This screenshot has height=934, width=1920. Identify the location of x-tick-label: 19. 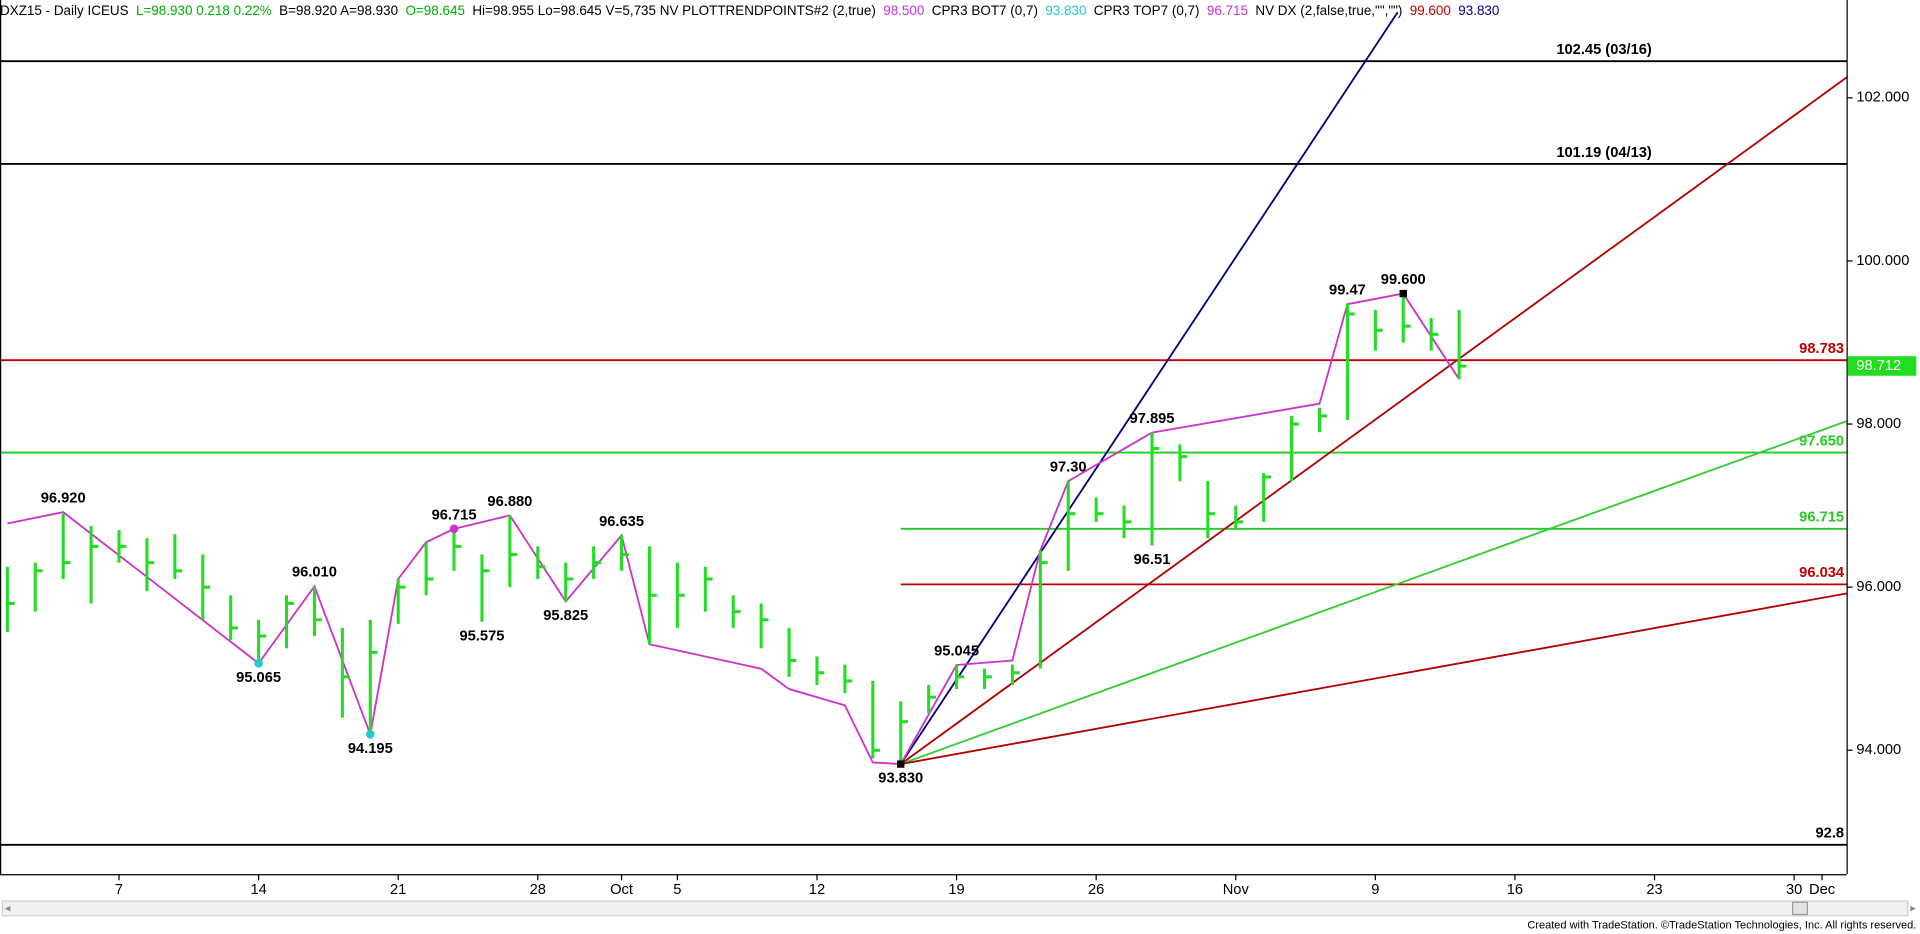
(956, 890).